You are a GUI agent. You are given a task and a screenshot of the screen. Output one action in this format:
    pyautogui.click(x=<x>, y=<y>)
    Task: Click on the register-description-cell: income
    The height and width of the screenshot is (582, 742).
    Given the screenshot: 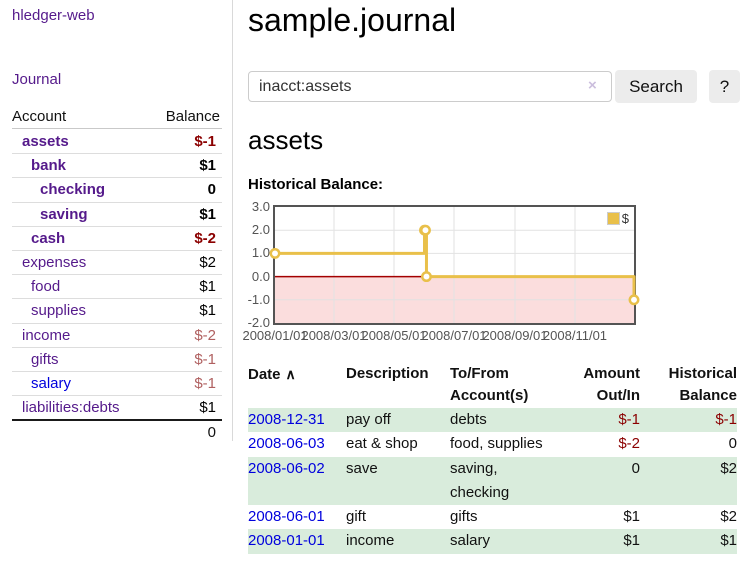 What is the action you would take?
    pyautogui.click(x=370, y=541)
    